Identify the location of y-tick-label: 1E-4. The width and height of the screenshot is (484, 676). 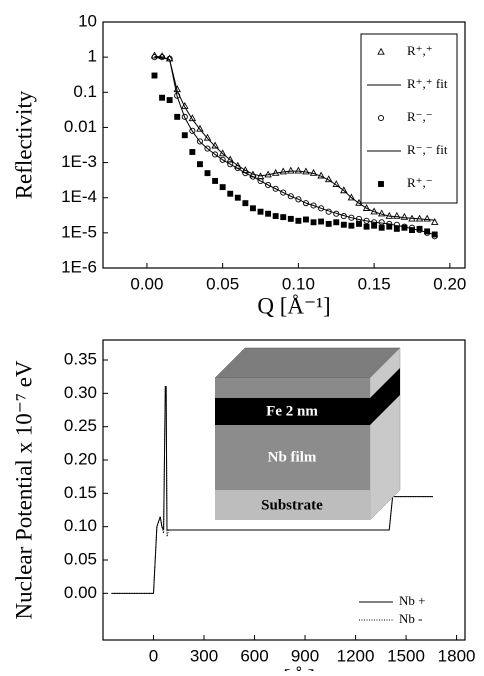
(79, 196).